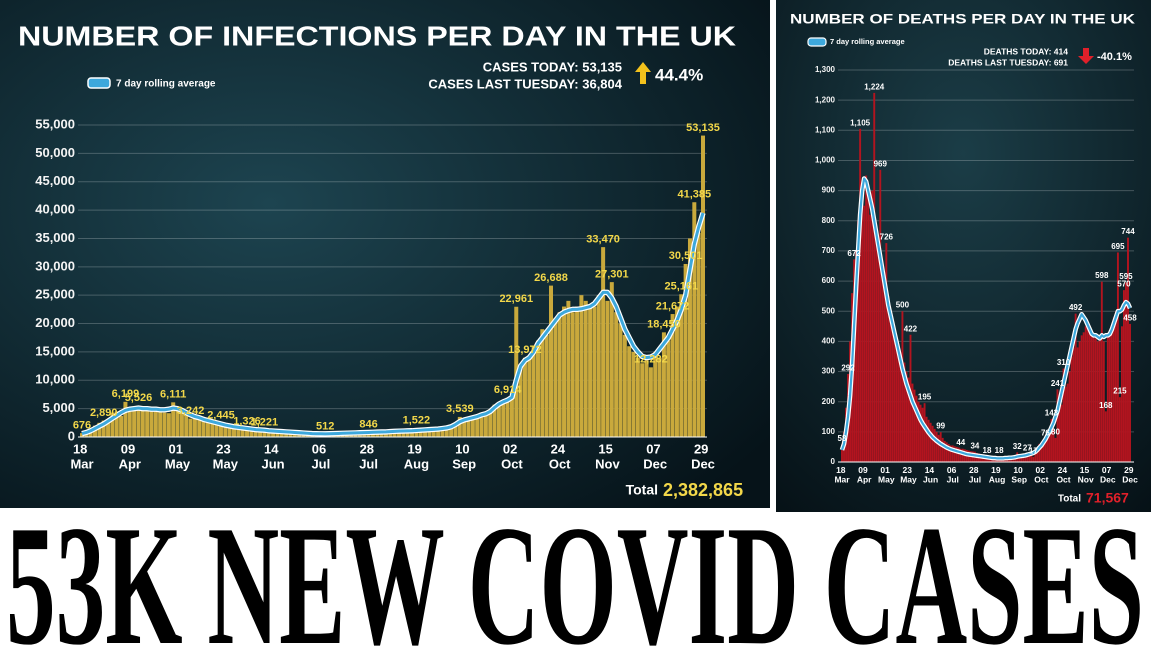 The width and height of the screenshot is (1151, 650). Describe the element at coordinates (829, 401) in the screenshot. I see `y-tick-label: 200` at that location.